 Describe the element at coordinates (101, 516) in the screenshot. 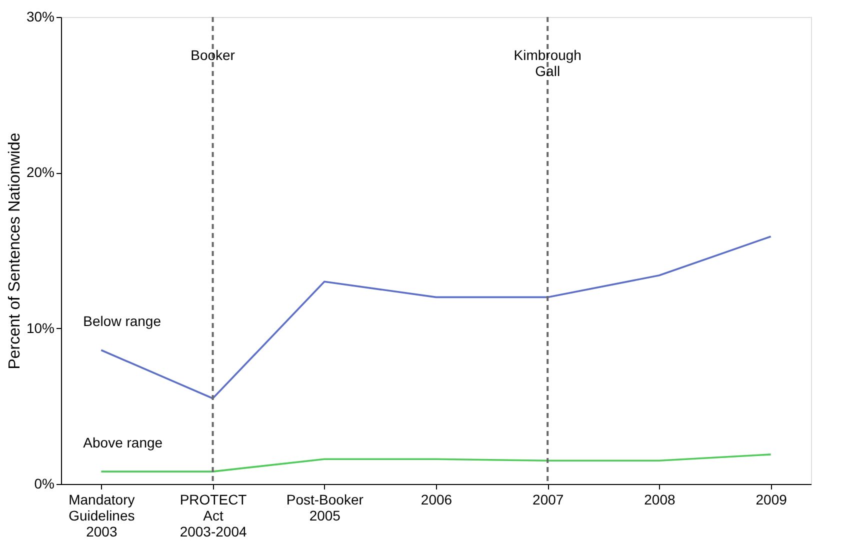

I see `x-tick-label: Mandatory Guidelines 2003` at that location.